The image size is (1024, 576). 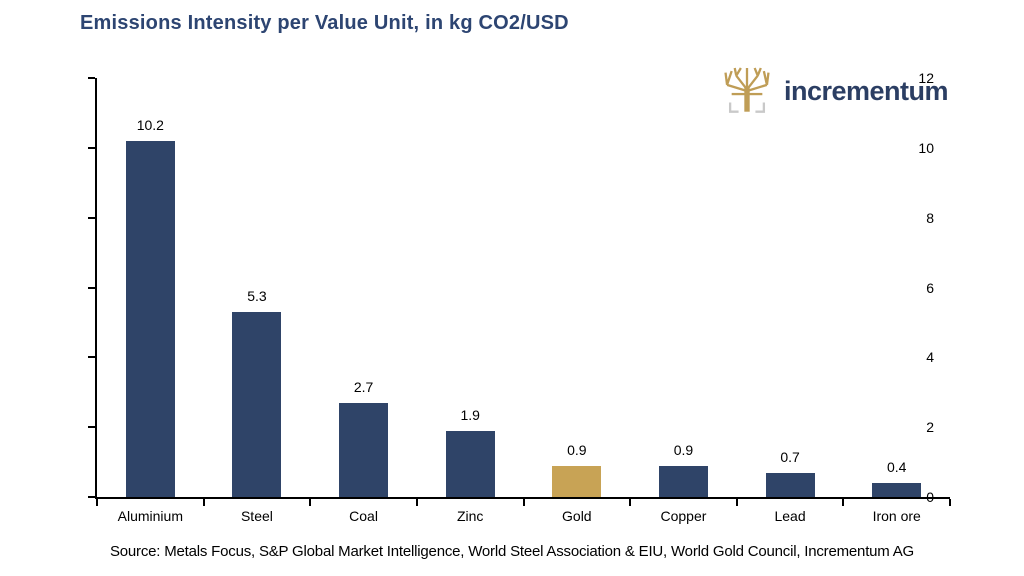 I want to click on x-axis-category-label: Gold, so click(x=577, y=516).